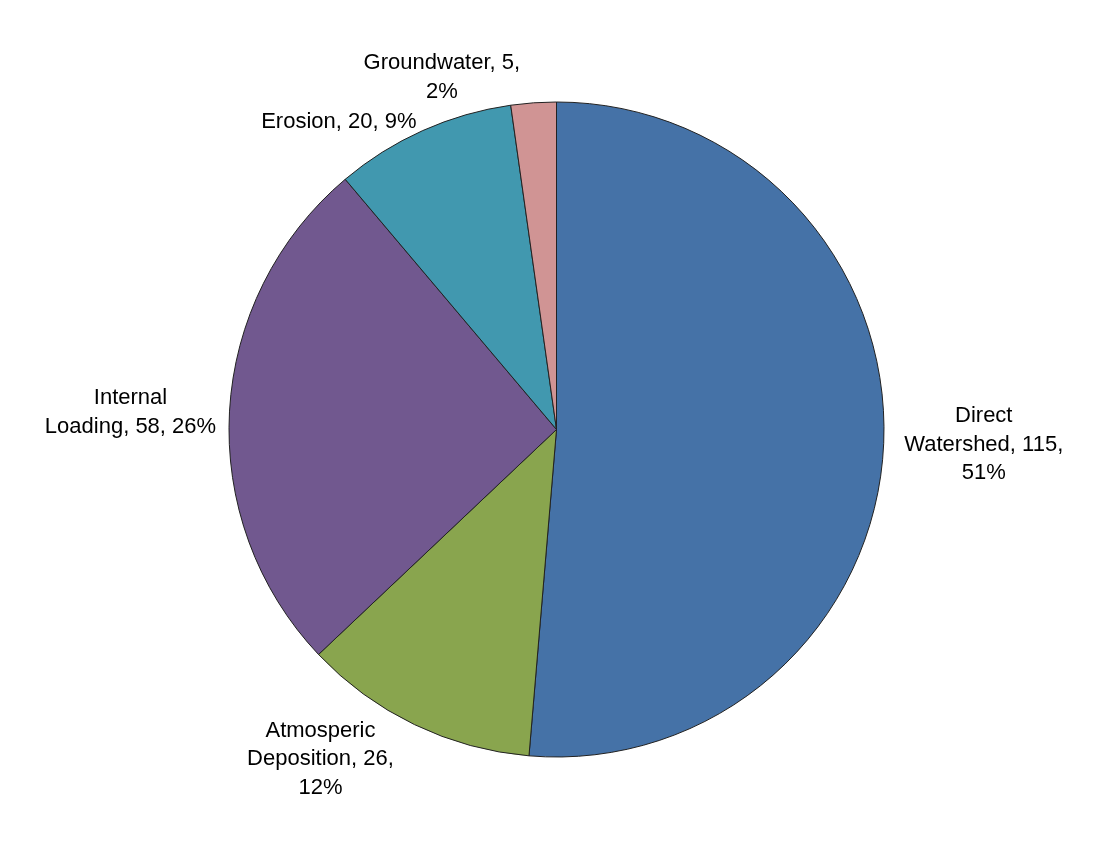 The image size is (1108, 846). Describe the element at coordinates (984, 443) in the screenshot. I see `slice-label: Direct Watershed, 115, 51%` at that location.